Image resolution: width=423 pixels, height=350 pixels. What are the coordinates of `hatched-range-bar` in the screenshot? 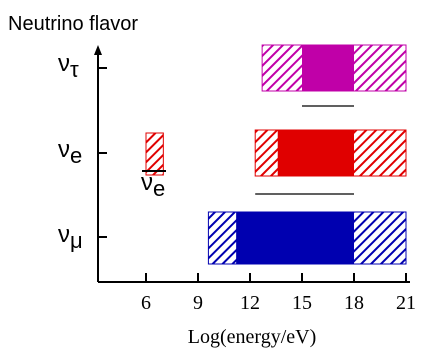 It's located at (154, 154).